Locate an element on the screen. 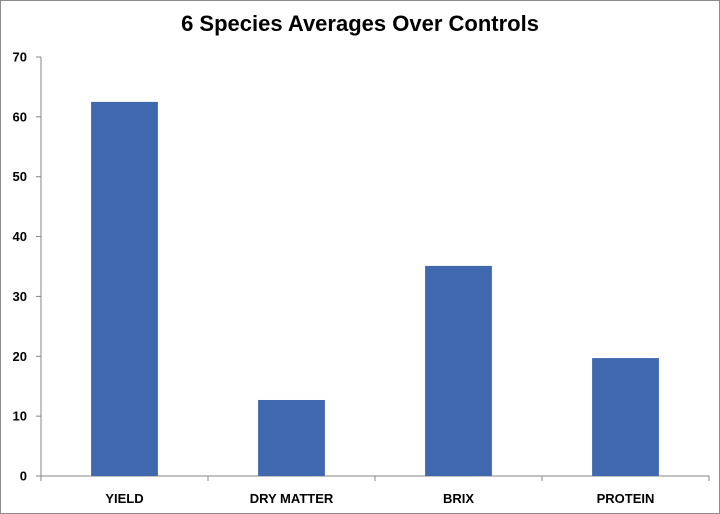 Image resolution: width=720 pixels, height=514 pixels. bar-brix is located at coordinates (458, 370).